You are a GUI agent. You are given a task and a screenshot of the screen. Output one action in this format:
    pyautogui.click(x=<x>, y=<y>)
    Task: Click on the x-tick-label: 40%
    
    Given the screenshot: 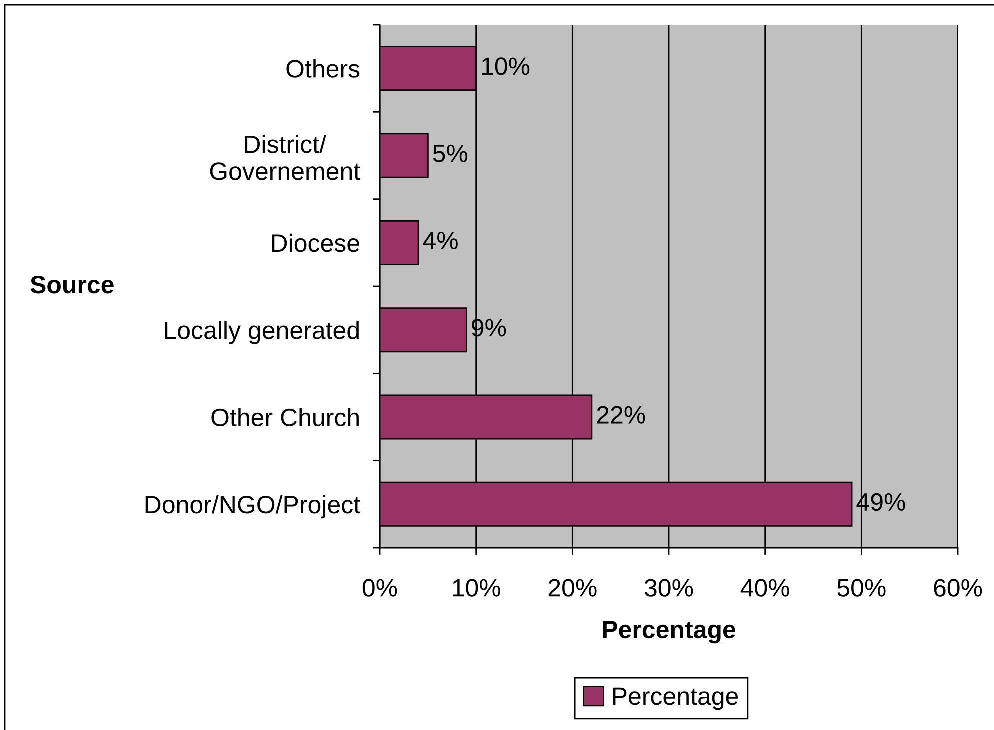 What is the action you would take?
    pyautogui.click(x=765, y=588)
    